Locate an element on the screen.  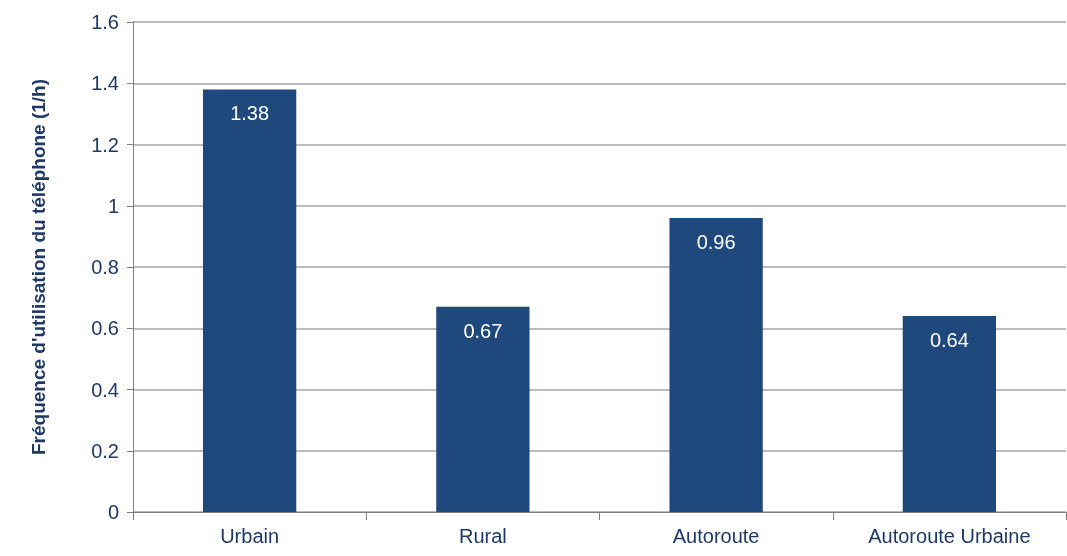
y-tick-label: 1.6 is located at coordinates (105, 22).